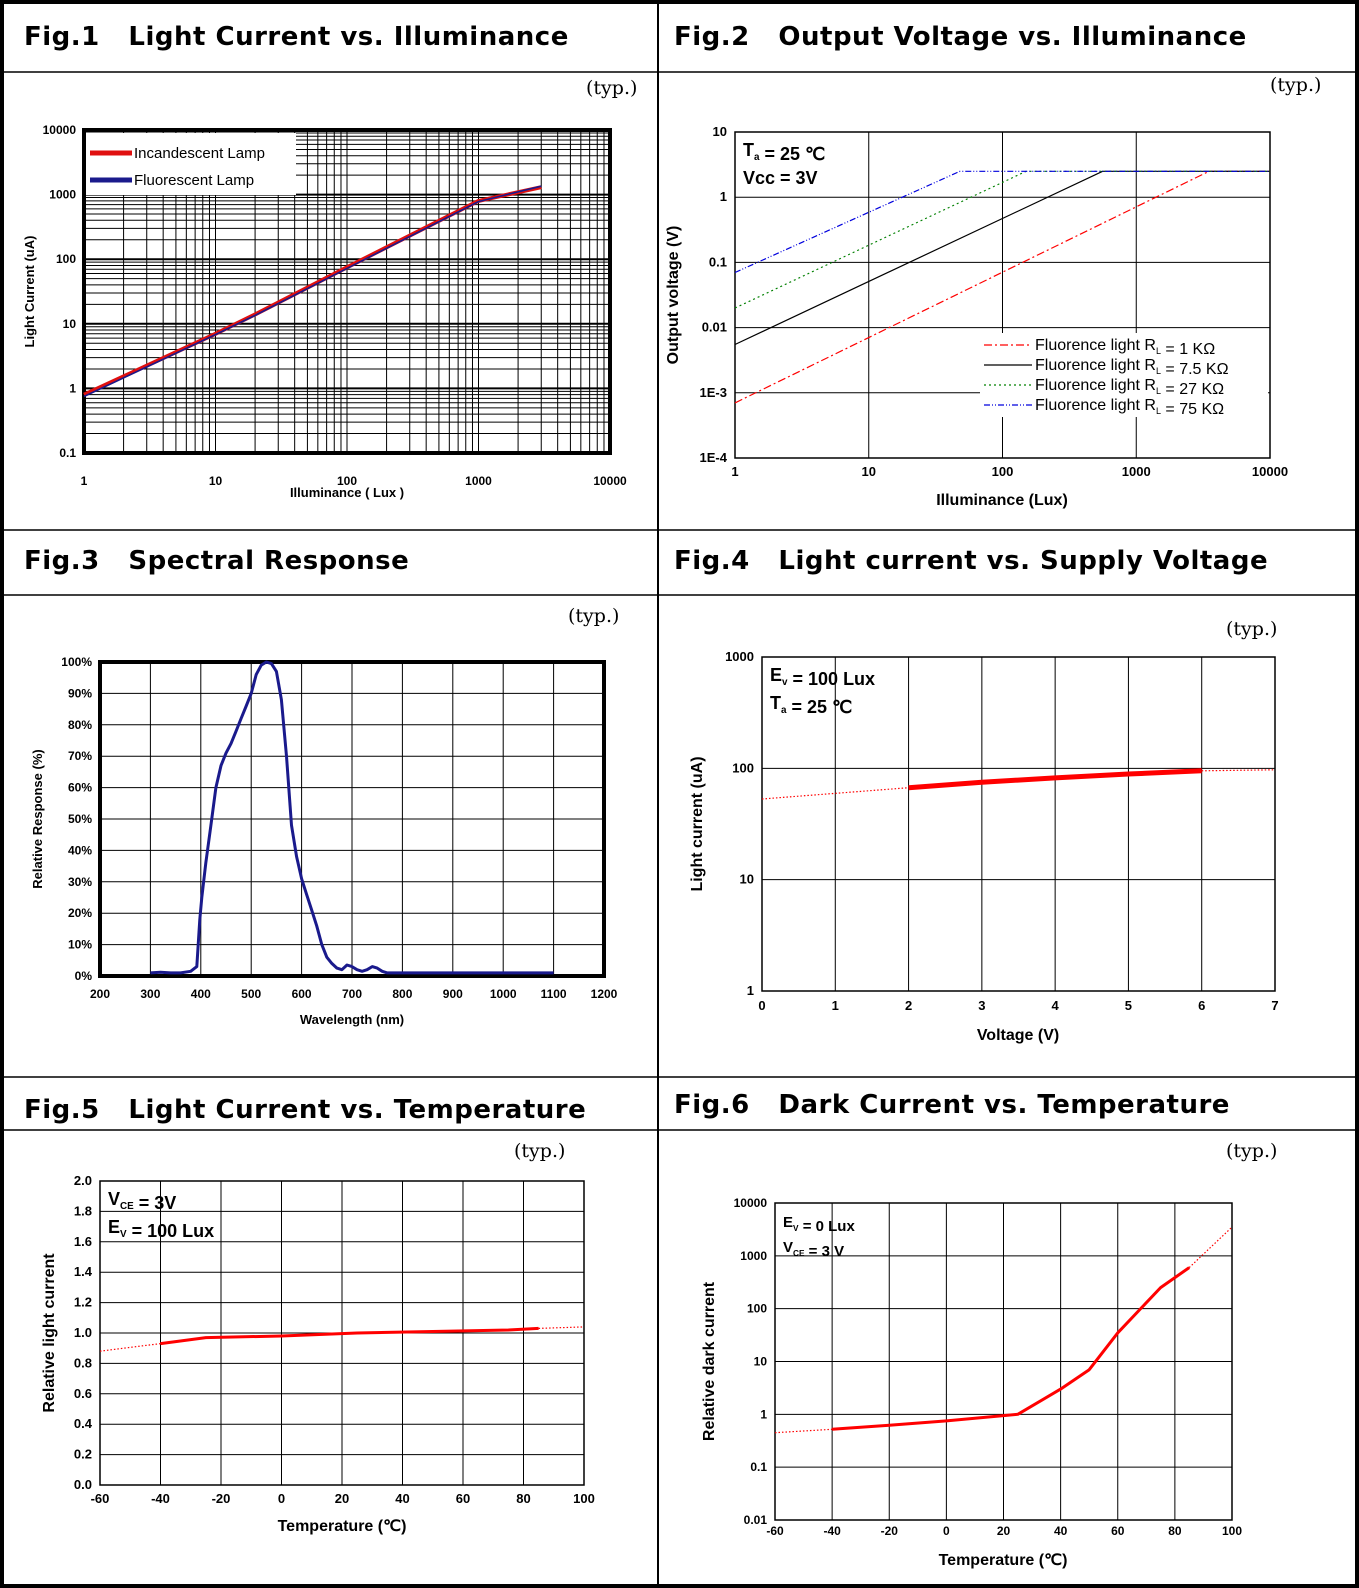 This screenshot has height=1588, width=1359. Describe the element at coordinates (709, 1361) in the screenshot. I see `y-axis-title: Relative dark current` at that location.